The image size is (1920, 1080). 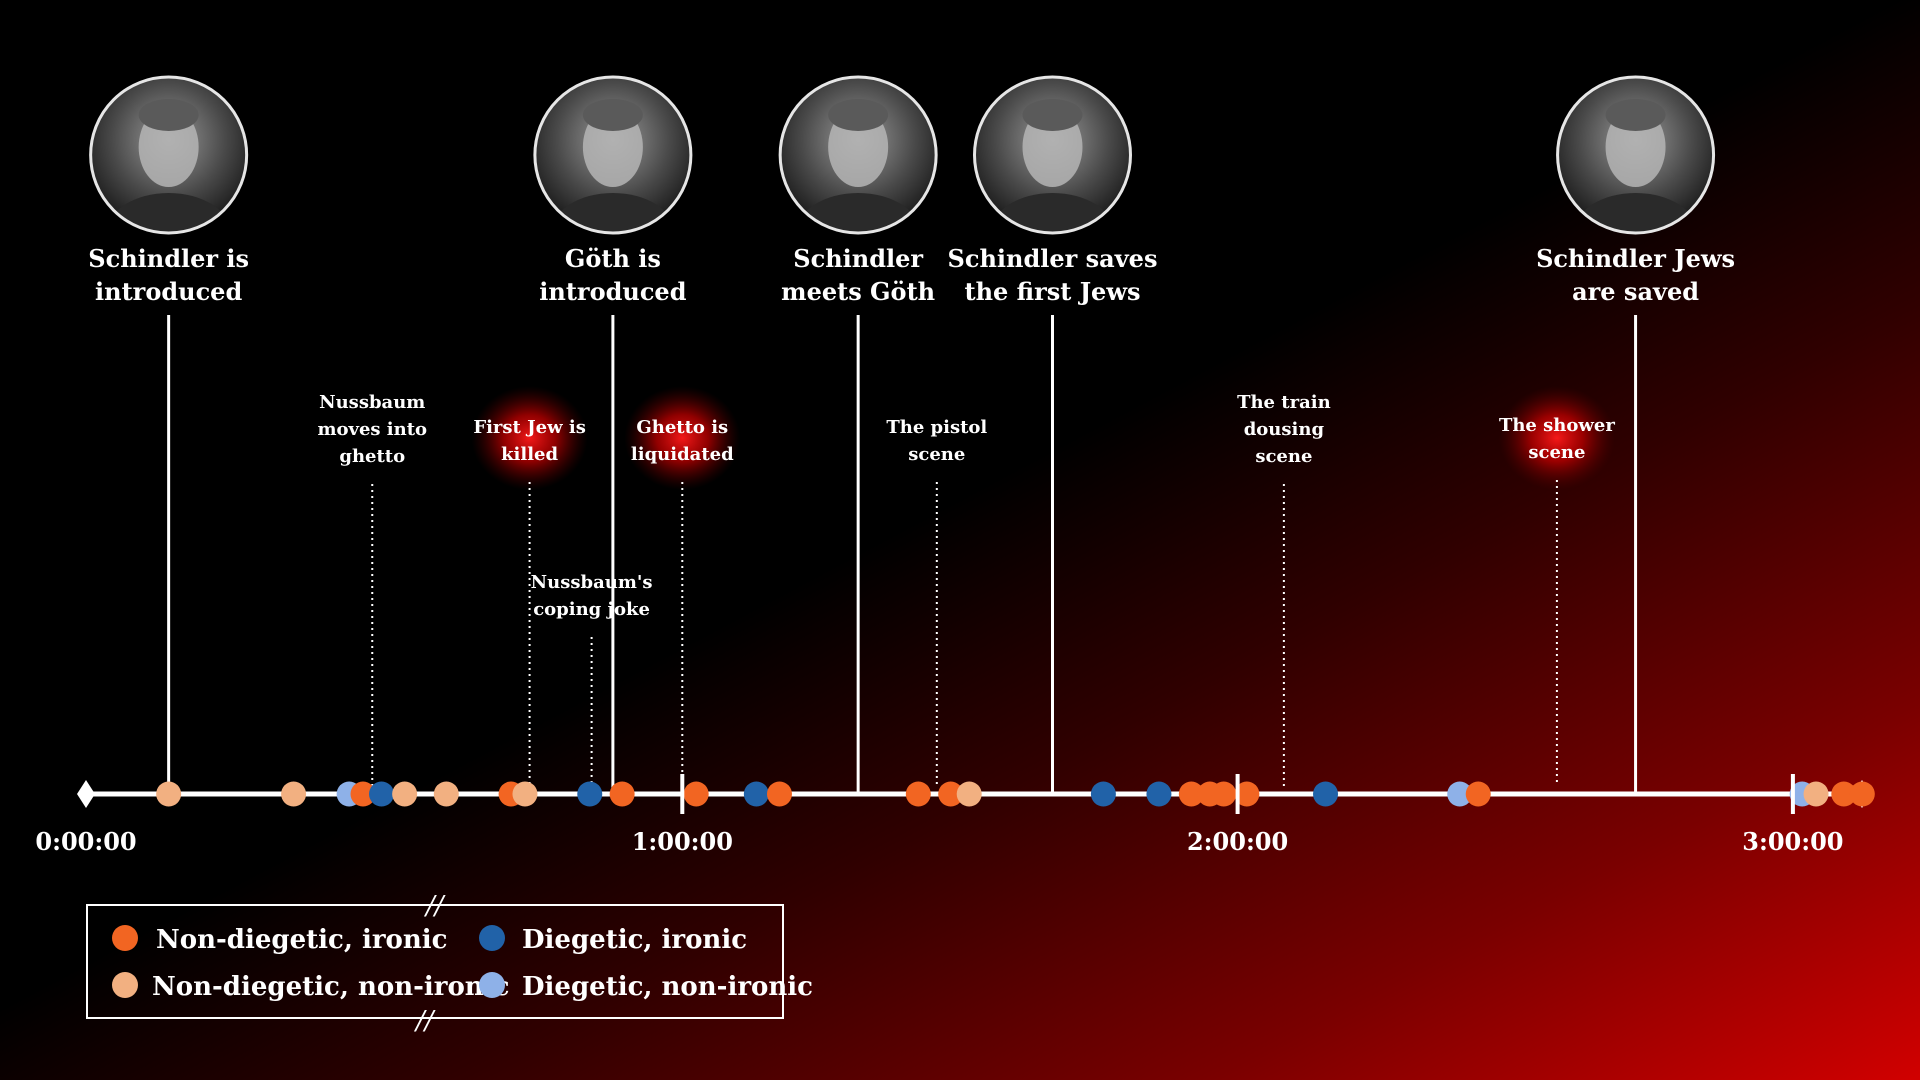 What do you see at coordinates (1792, 841) in the screenshot?
I see `tick-label-3-00-00: 3:00:00` at bounding box center [1792, 841].